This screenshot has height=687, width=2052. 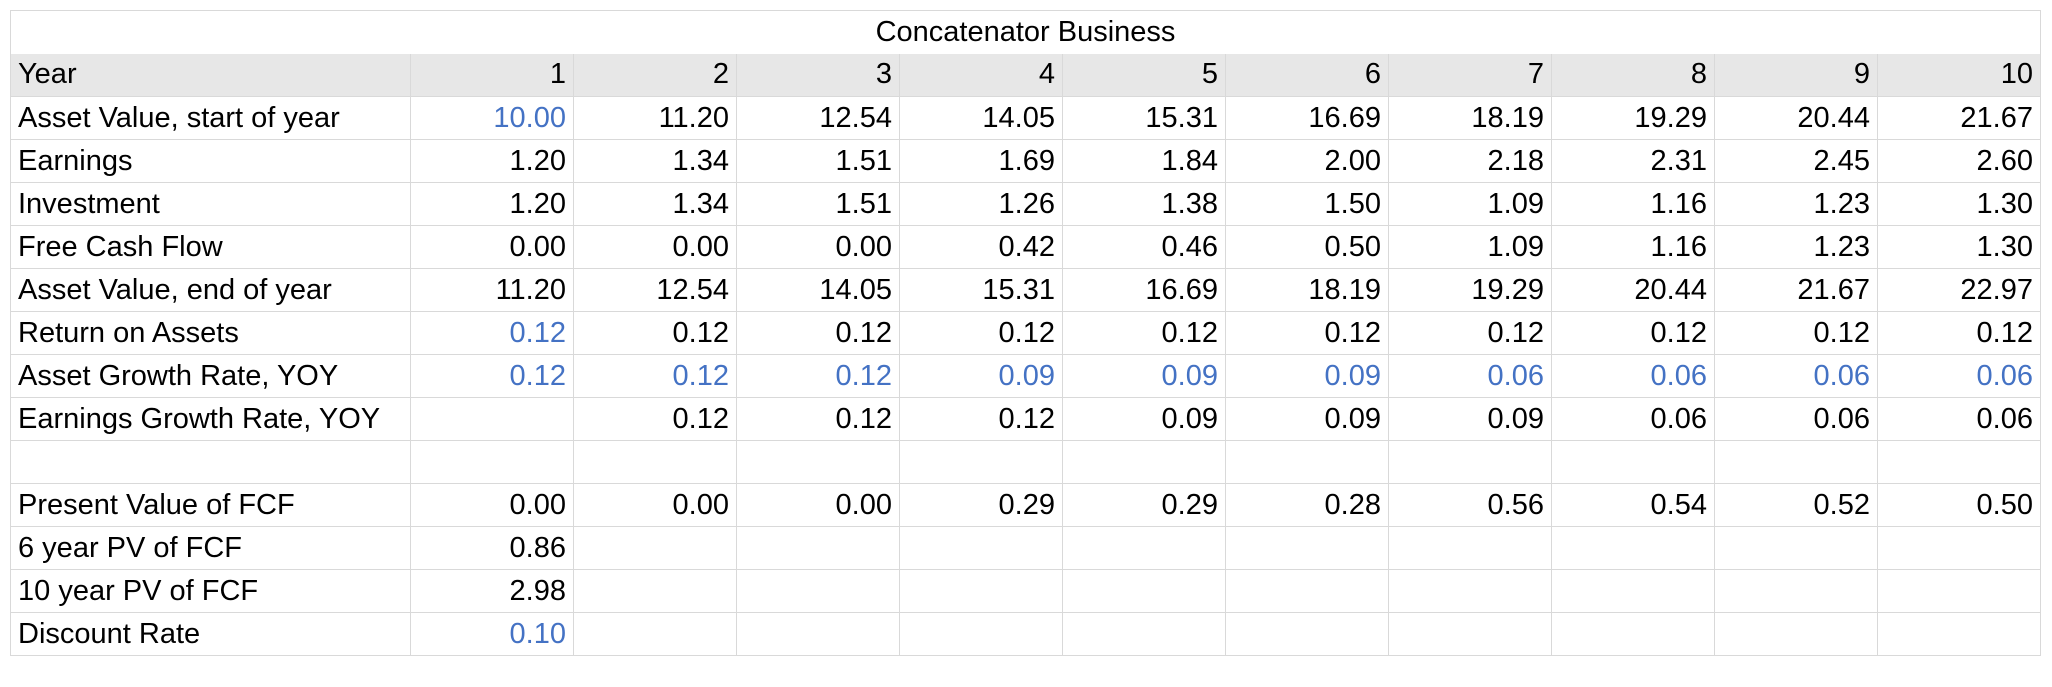 I want to click on header-year-cell: 5, so click(x=1144, y=75).